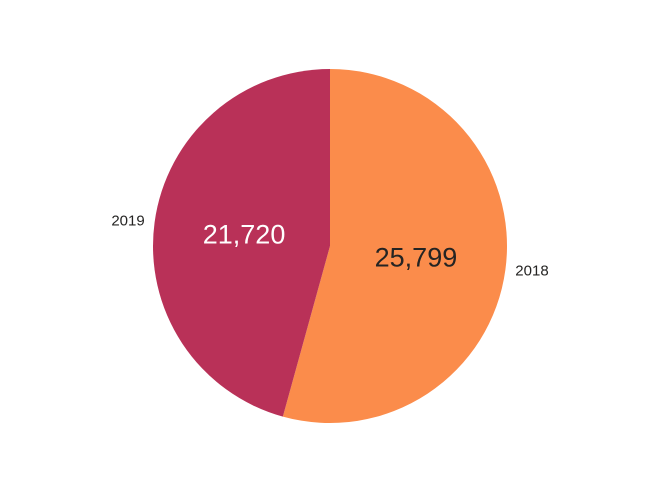 This screenshot has width=656, height=492. Describe the element at coordinates (127, 220) in the screenshot. I see `slice-category-label-2019: 2019` at that location.